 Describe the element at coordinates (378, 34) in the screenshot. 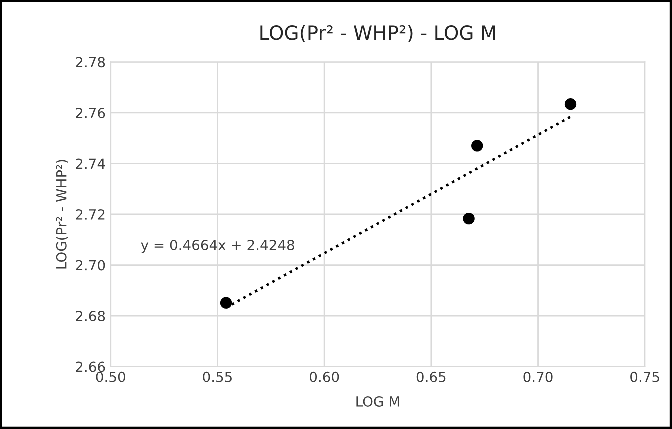

I see `chart-title: LOG(Pr² - WHP²) - LOG M` at that location.